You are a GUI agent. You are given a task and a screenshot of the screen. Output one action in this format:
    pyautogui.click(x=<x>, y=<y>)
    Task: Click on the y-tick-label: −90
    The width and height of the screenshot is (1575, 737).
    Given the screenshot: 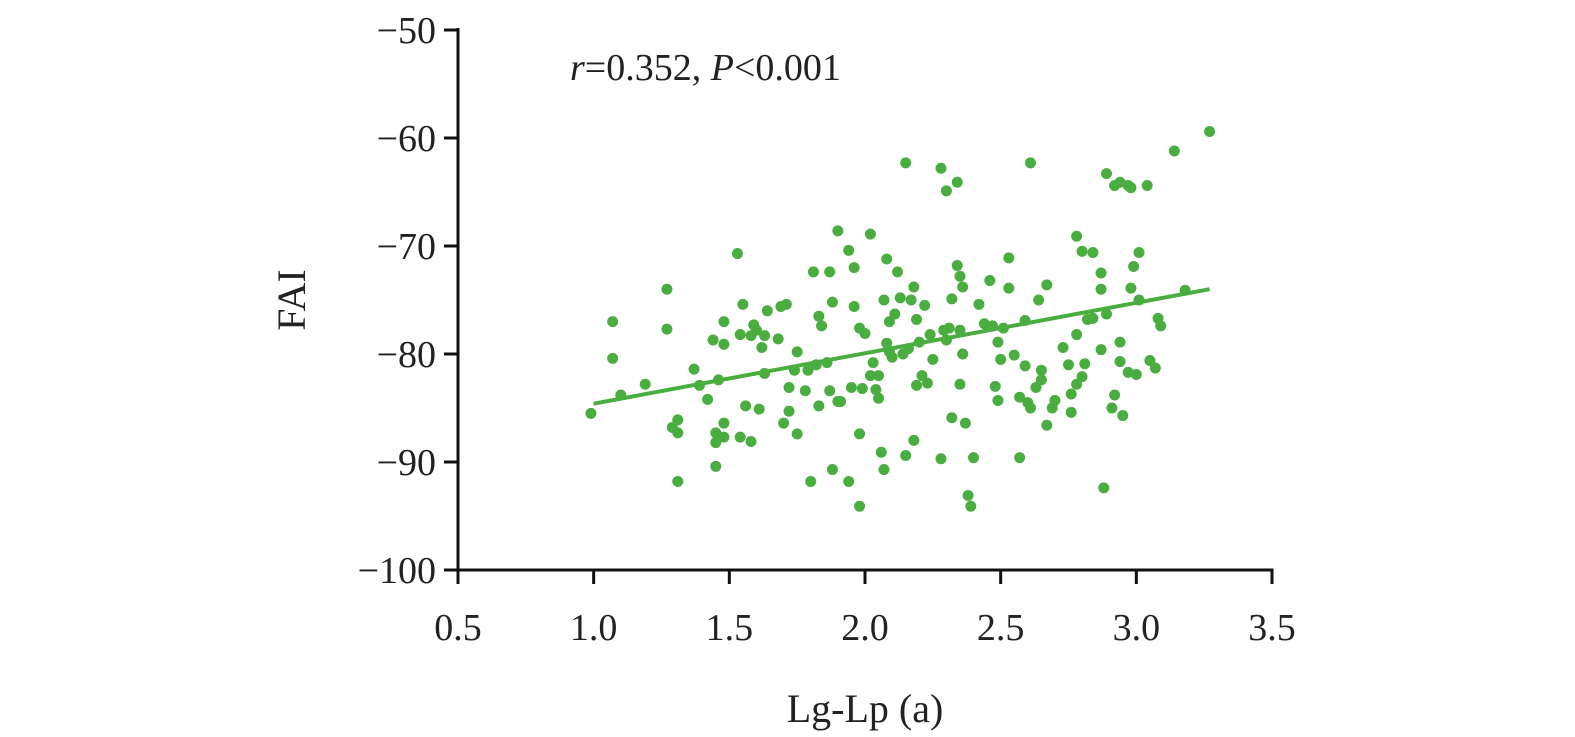 What is the action you would take?
    pyautogui.click(x=406, y=463)
    